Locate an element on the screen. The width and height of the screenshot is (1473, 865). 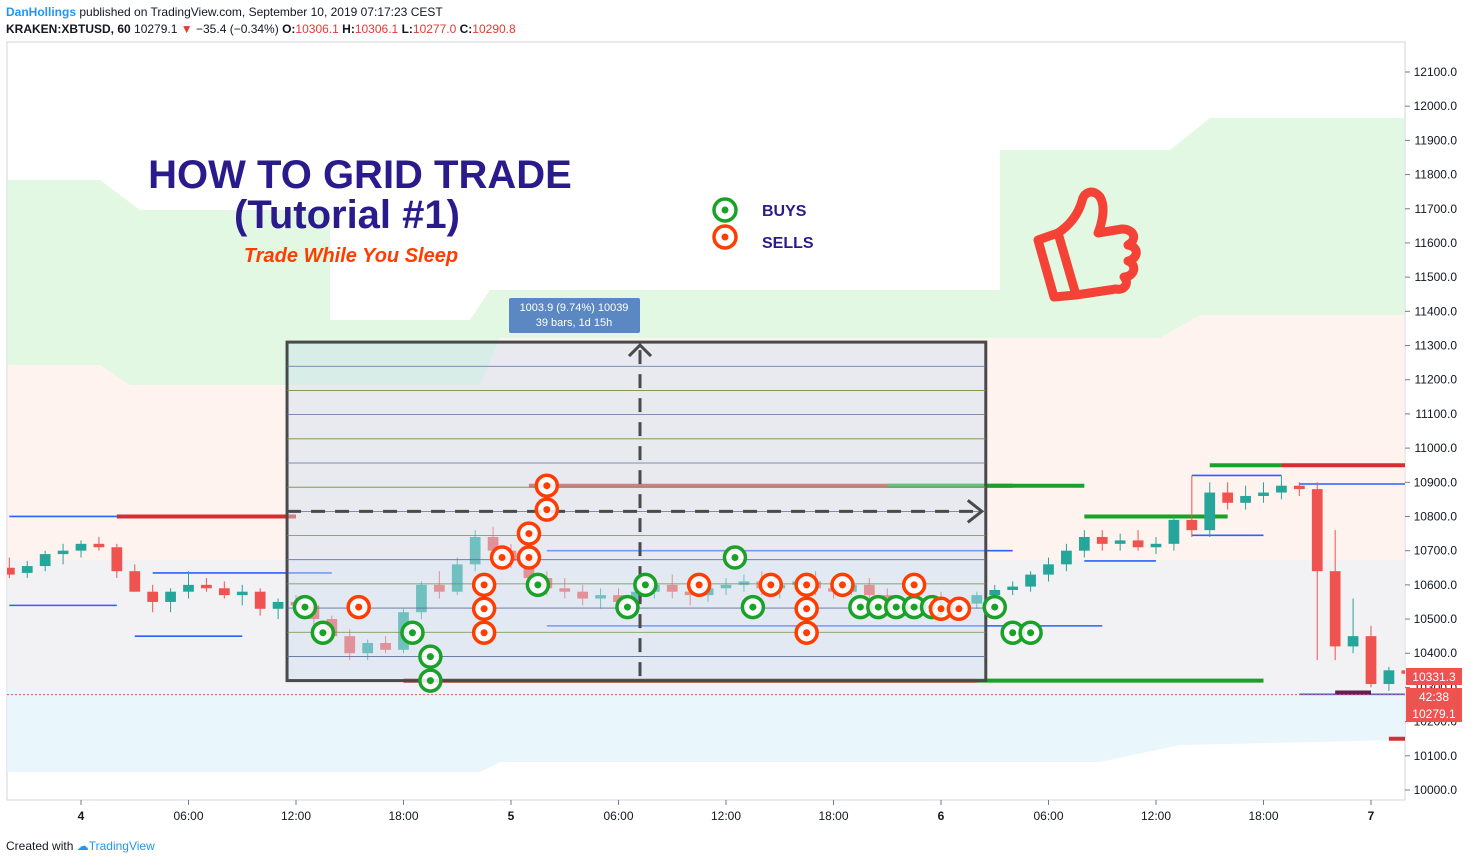
y-tick-label: 11400.0 is located at coordinates (1436, 311).